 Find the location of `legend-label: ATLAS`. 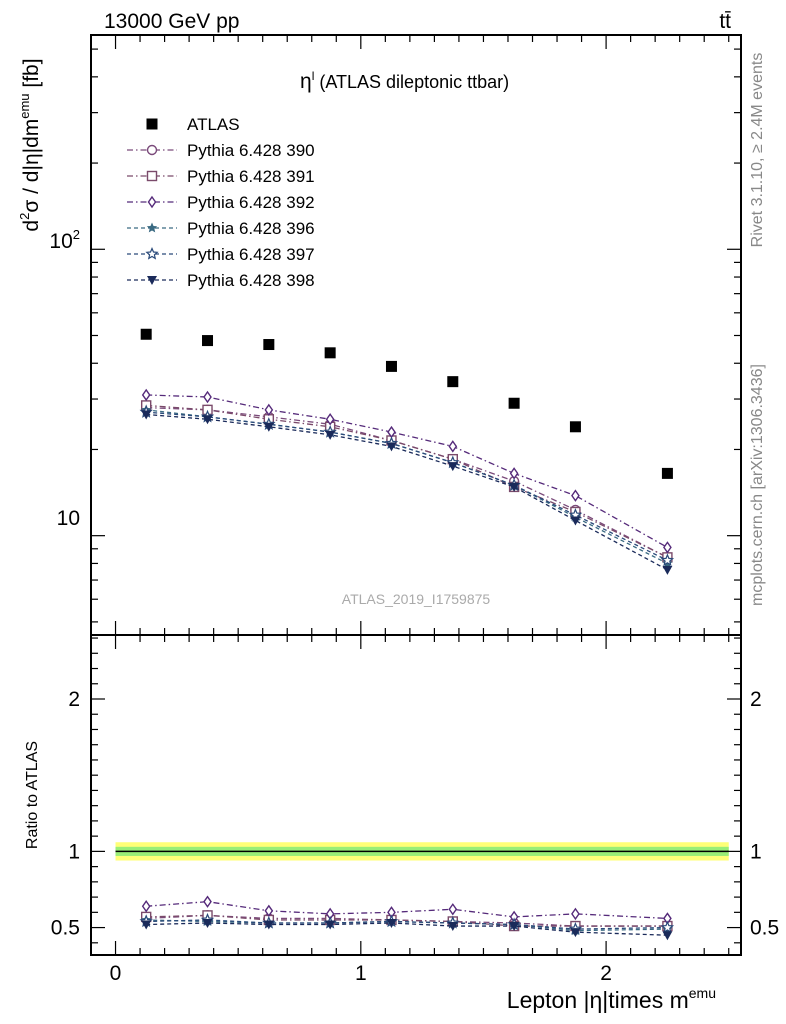

legend-label: ATLAS is located at coordinates (213, 124).